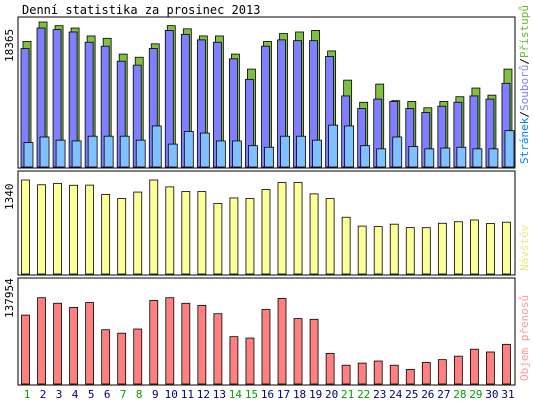 The width and height of the screenshot is (533, 405). I want to click on y-max-label-bottom: 137954, so click(9, 298).